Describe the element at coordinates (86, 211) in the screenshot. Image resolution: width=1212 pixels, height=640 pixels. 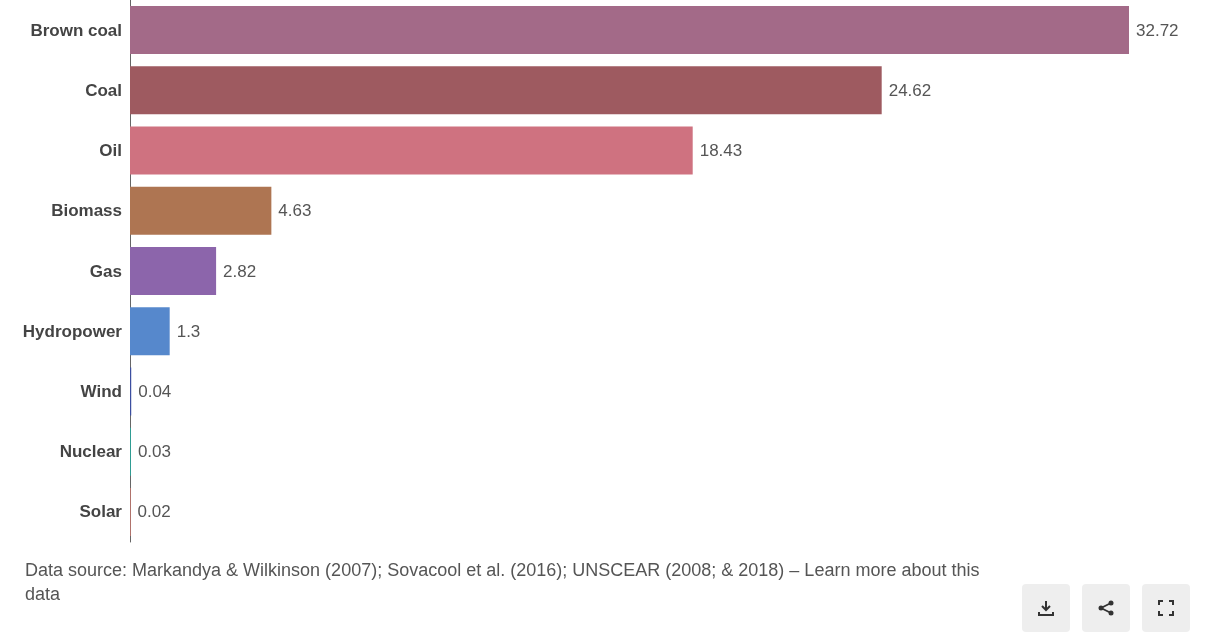
I see `y-tick-label: Biomass` at that location.